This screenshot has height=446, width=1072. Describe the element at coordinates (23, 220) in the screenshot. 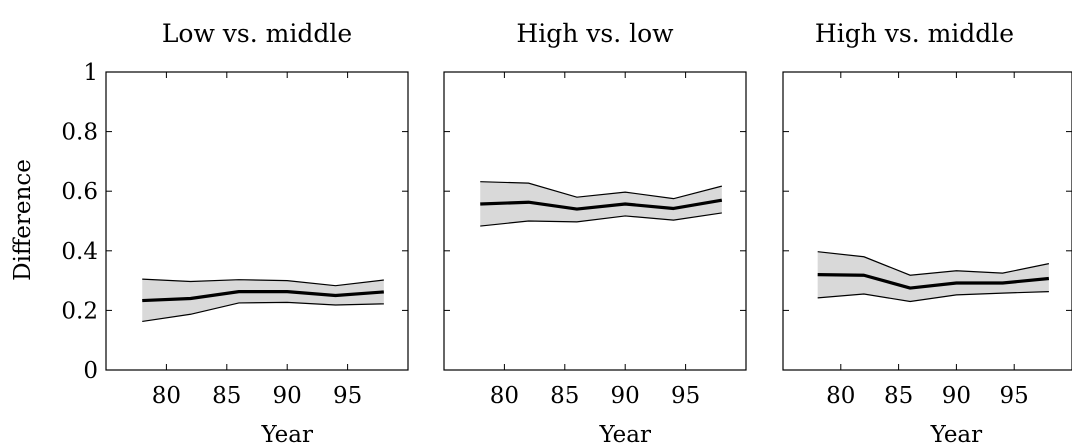

I see `figure-ylabel: Difference` at that location.